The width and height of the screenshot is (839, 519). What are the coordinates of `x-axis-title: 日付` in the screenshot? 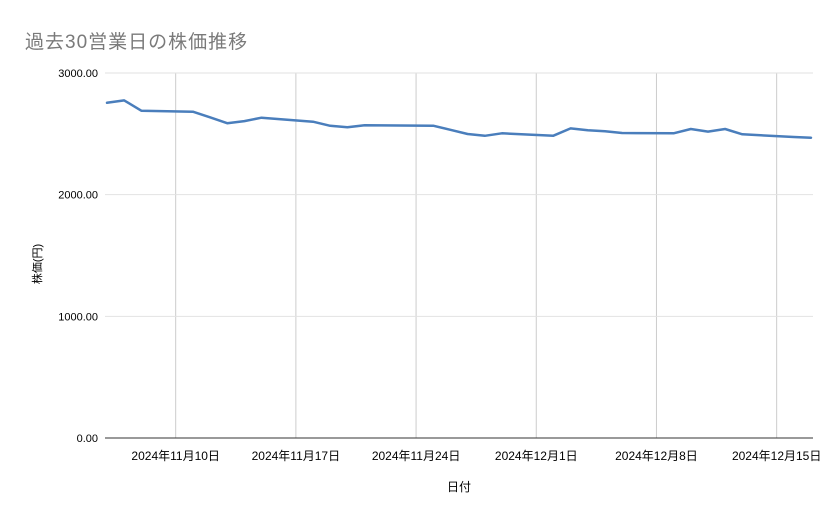 It's located at (458, 487).